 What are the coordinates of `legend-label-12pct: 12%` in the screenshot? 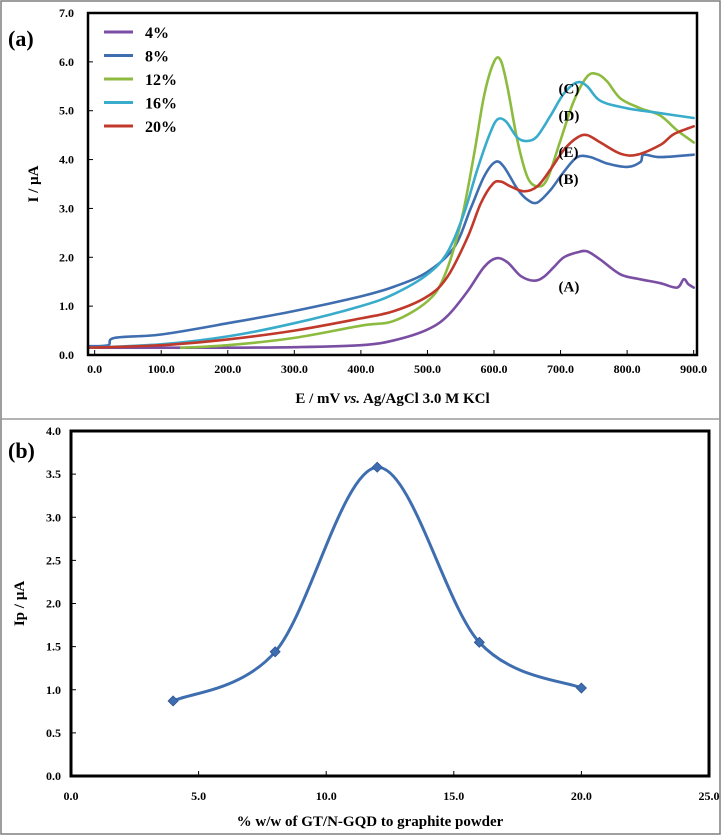 It's located at (161, 80).